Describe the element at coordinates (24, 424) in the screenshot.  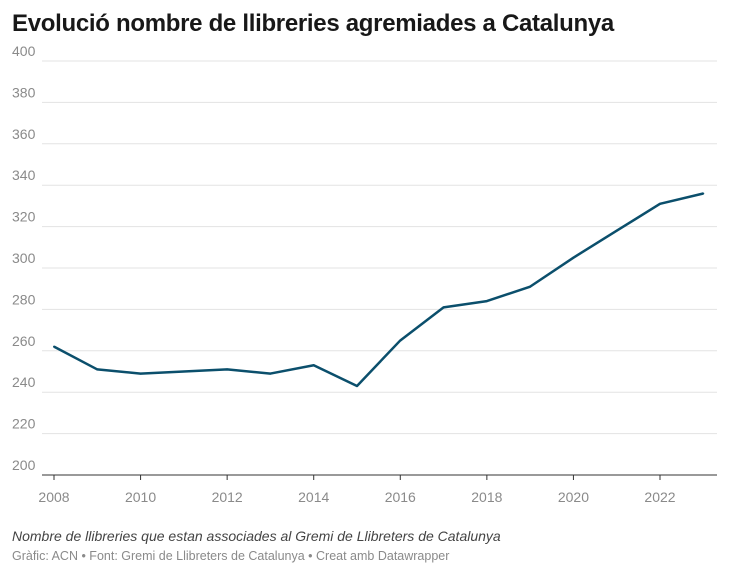
I see `y-tick-label: 220` at that location.